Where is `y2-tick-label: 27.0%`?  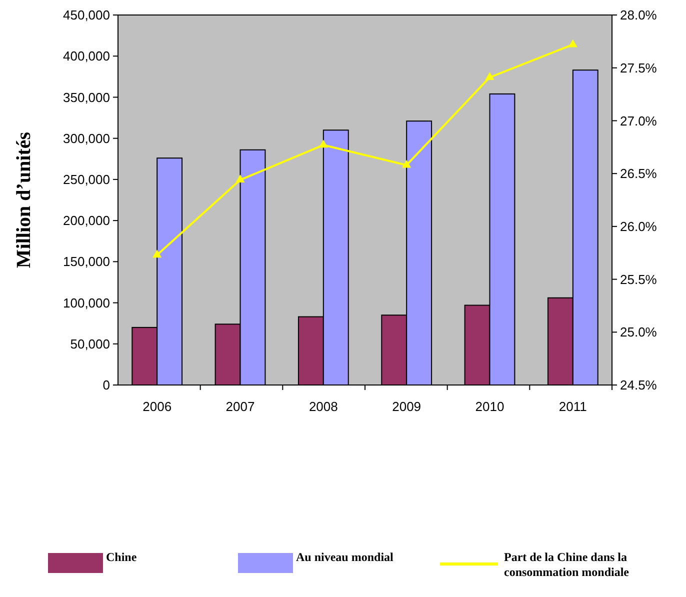 y2-tick-label: 27.0% is located at coordinates (639, 120).